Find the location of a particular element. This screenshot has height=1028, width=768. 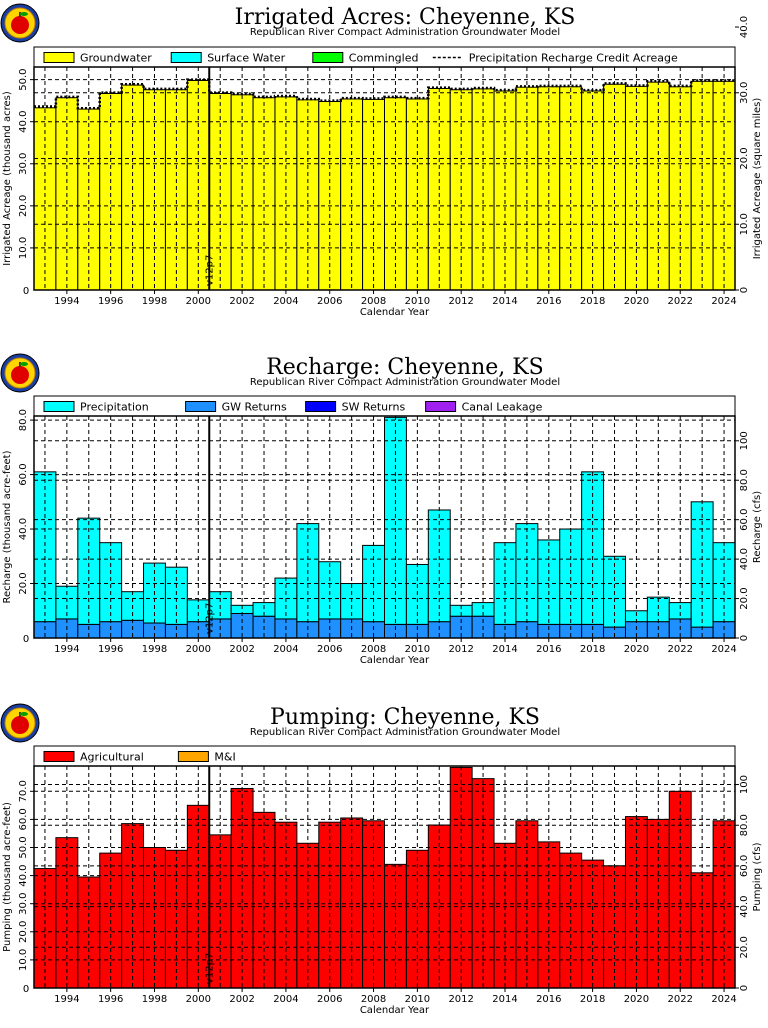

bar-groundwater-1996 is located at coordinates (111, 192).